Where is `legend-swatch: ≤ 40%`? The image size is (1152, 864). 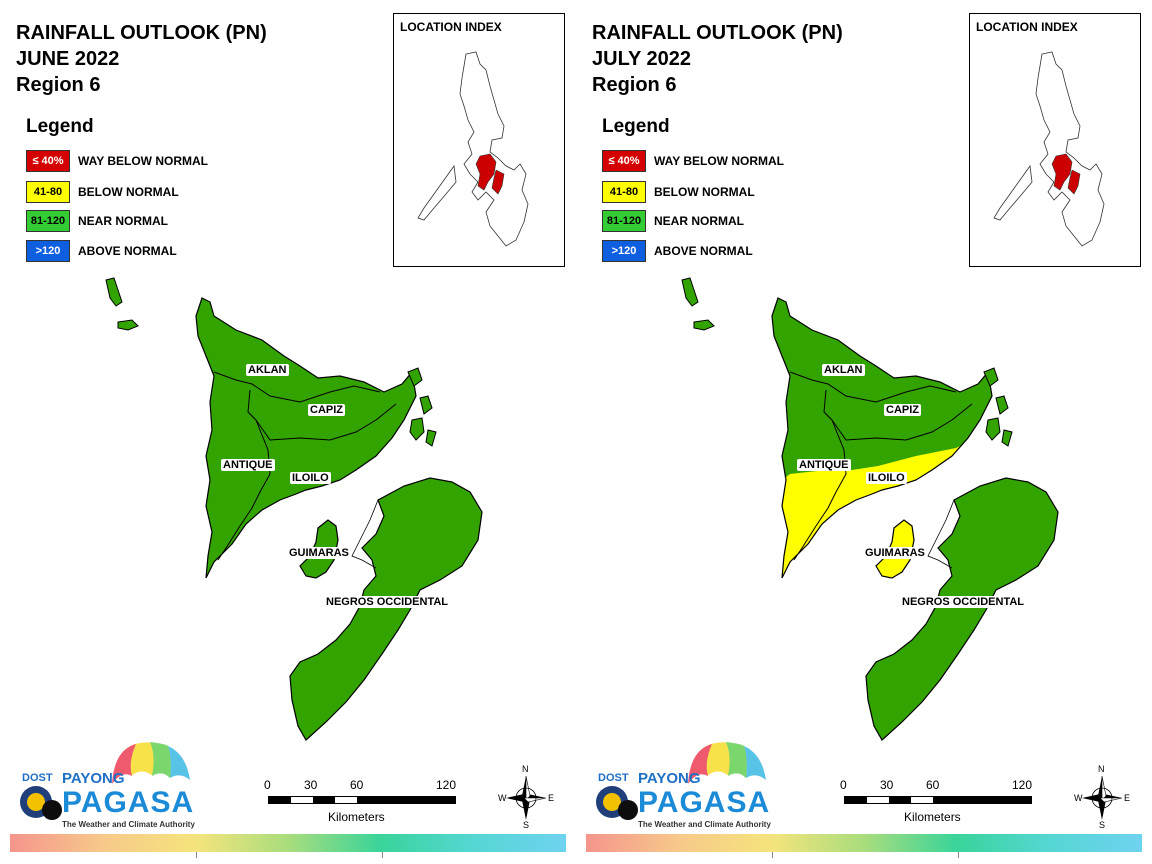 legend-swatch: ≤ 40% is located at coordinates (48, 161).